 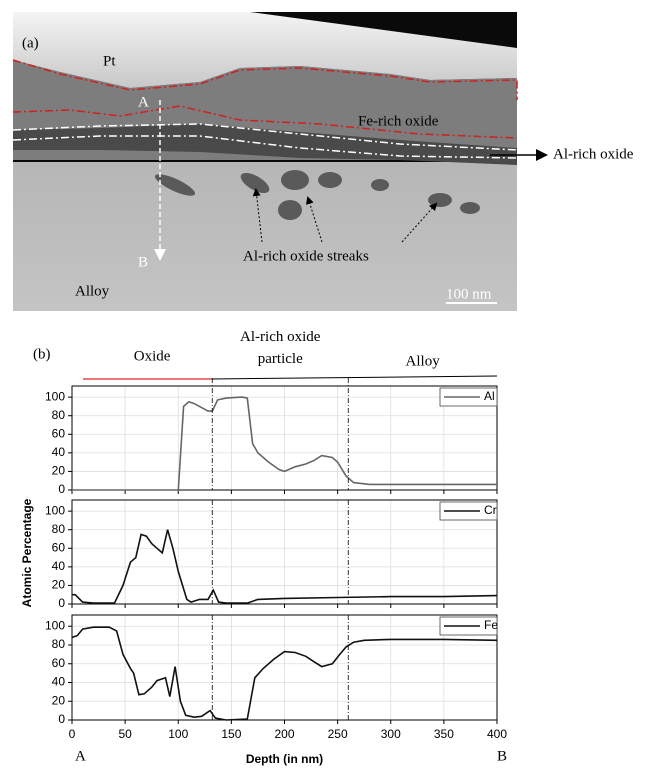 What do you see at coordinates (125, 734) in the screenshot?
I see `x-tick-label: 50` at bounding box center [125, 734].